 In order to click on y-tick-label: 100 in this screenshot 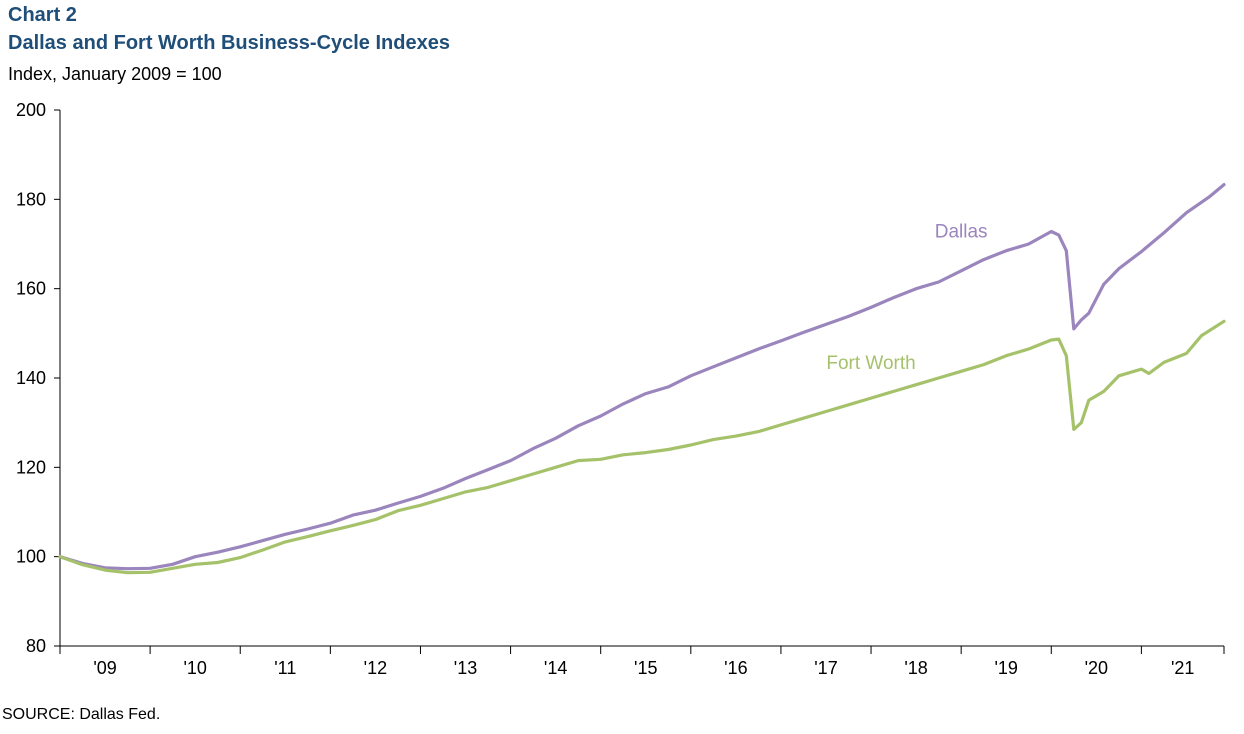, I will do `click(31, 557)`.